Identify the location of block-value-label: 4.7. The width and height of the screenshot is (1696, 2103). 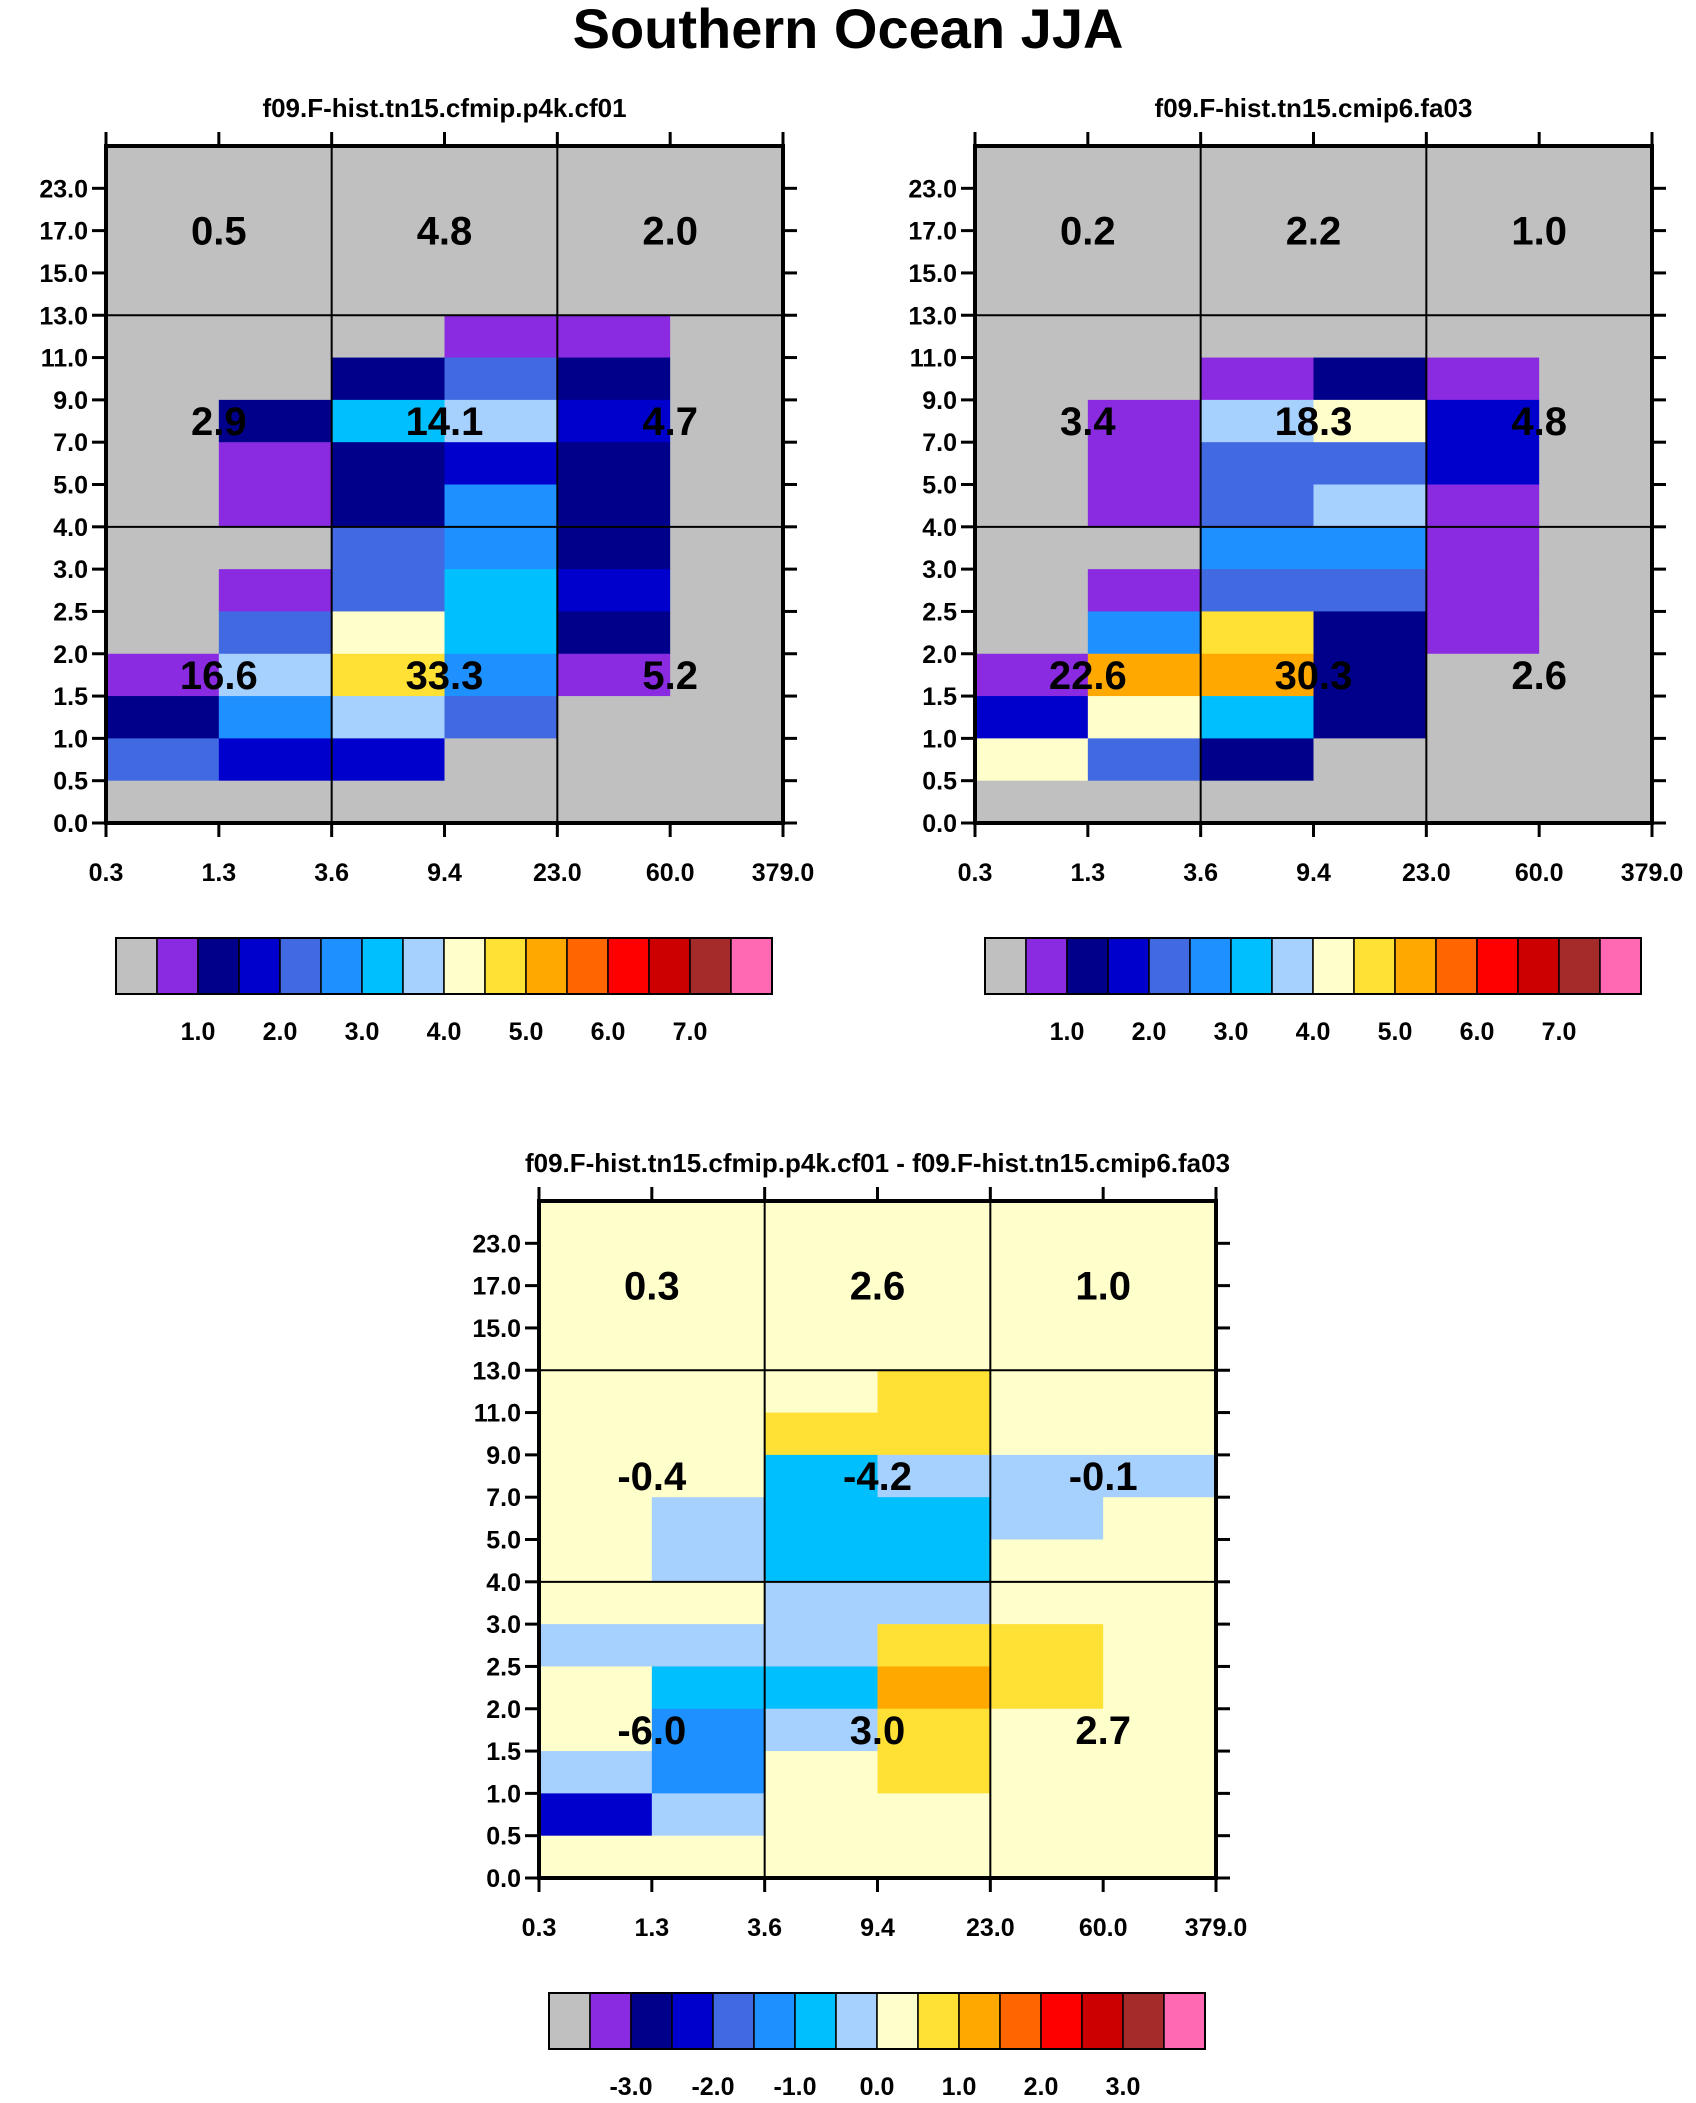
(670, 422).